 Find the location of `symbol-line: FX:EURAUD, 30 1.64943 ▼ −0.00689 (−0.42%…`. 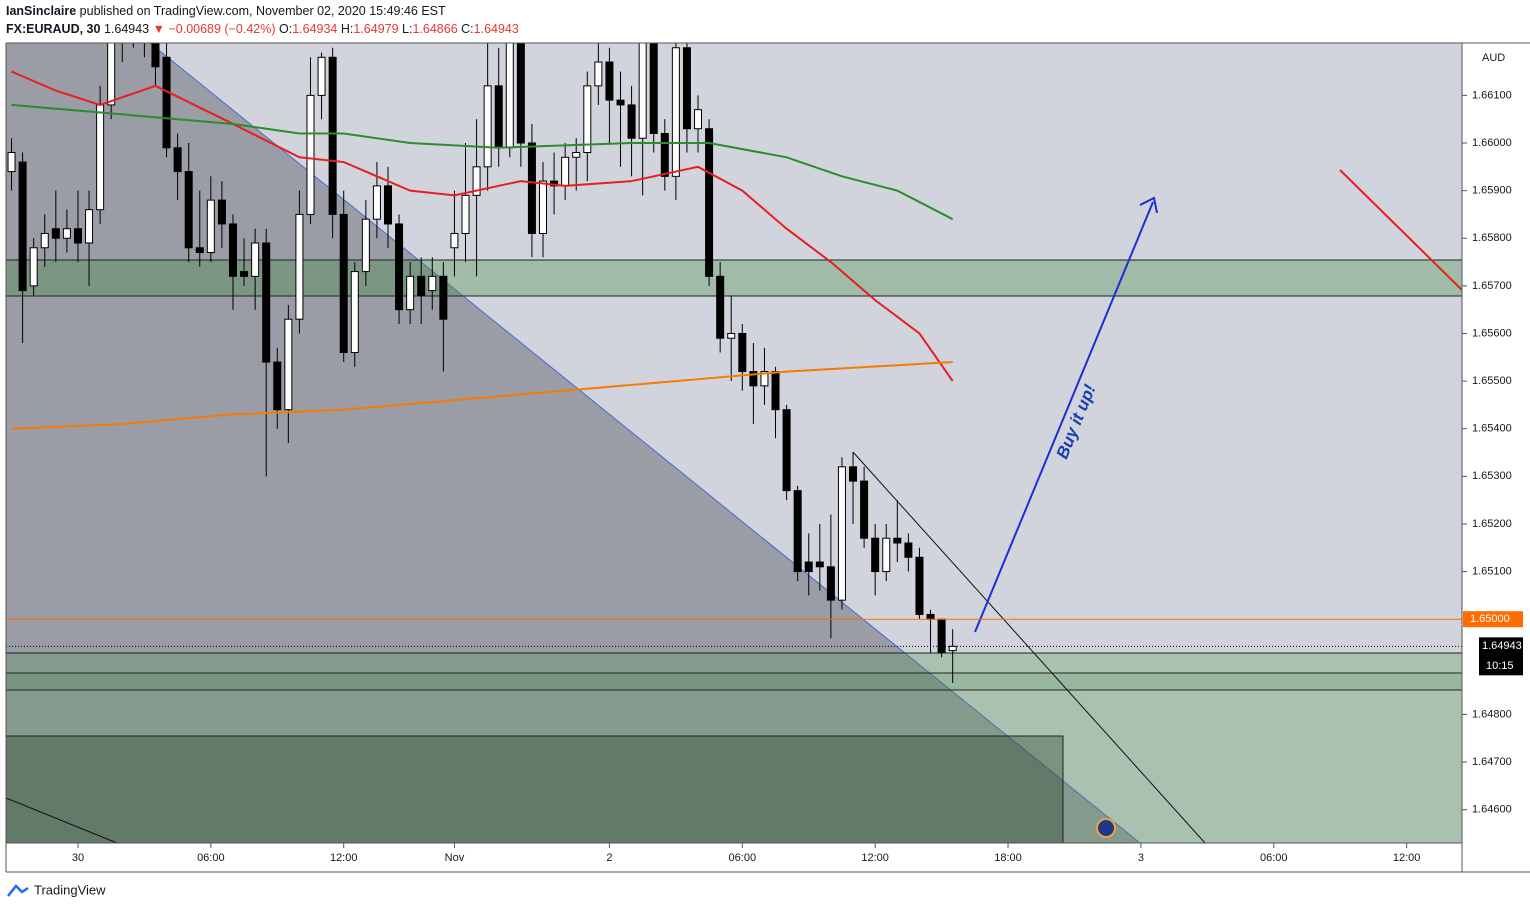

symbol-line: FX:EURAUD, 30 1.64943 ▼ −0.00689 (−0.42%… is located at coordinates (262, 29).